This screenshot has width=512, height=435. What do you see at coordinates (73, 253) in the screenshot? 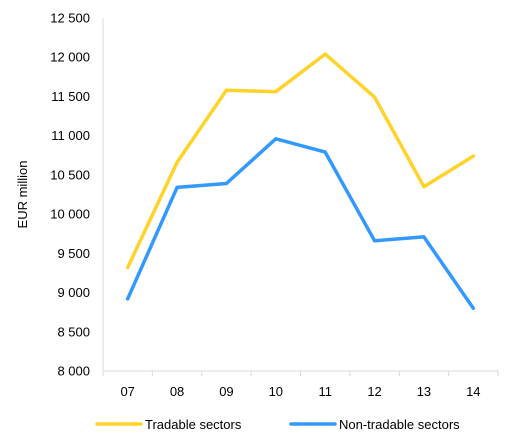
I see `y-tick-label: 9 500` at bounding box center [73, 253].